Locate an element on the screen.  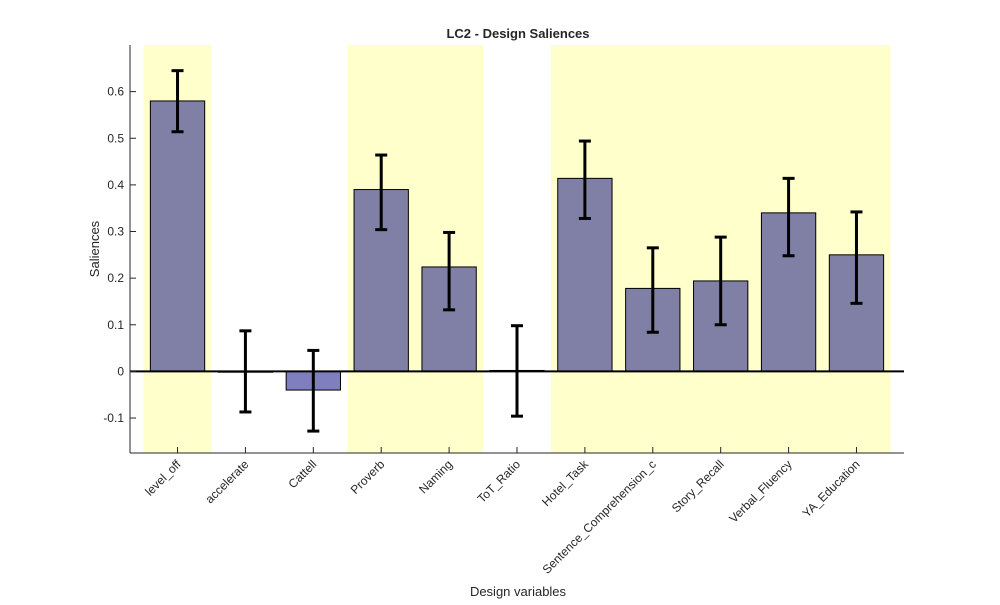
x-tick-label-Naming: Naming is located at coordinates (435, 476).